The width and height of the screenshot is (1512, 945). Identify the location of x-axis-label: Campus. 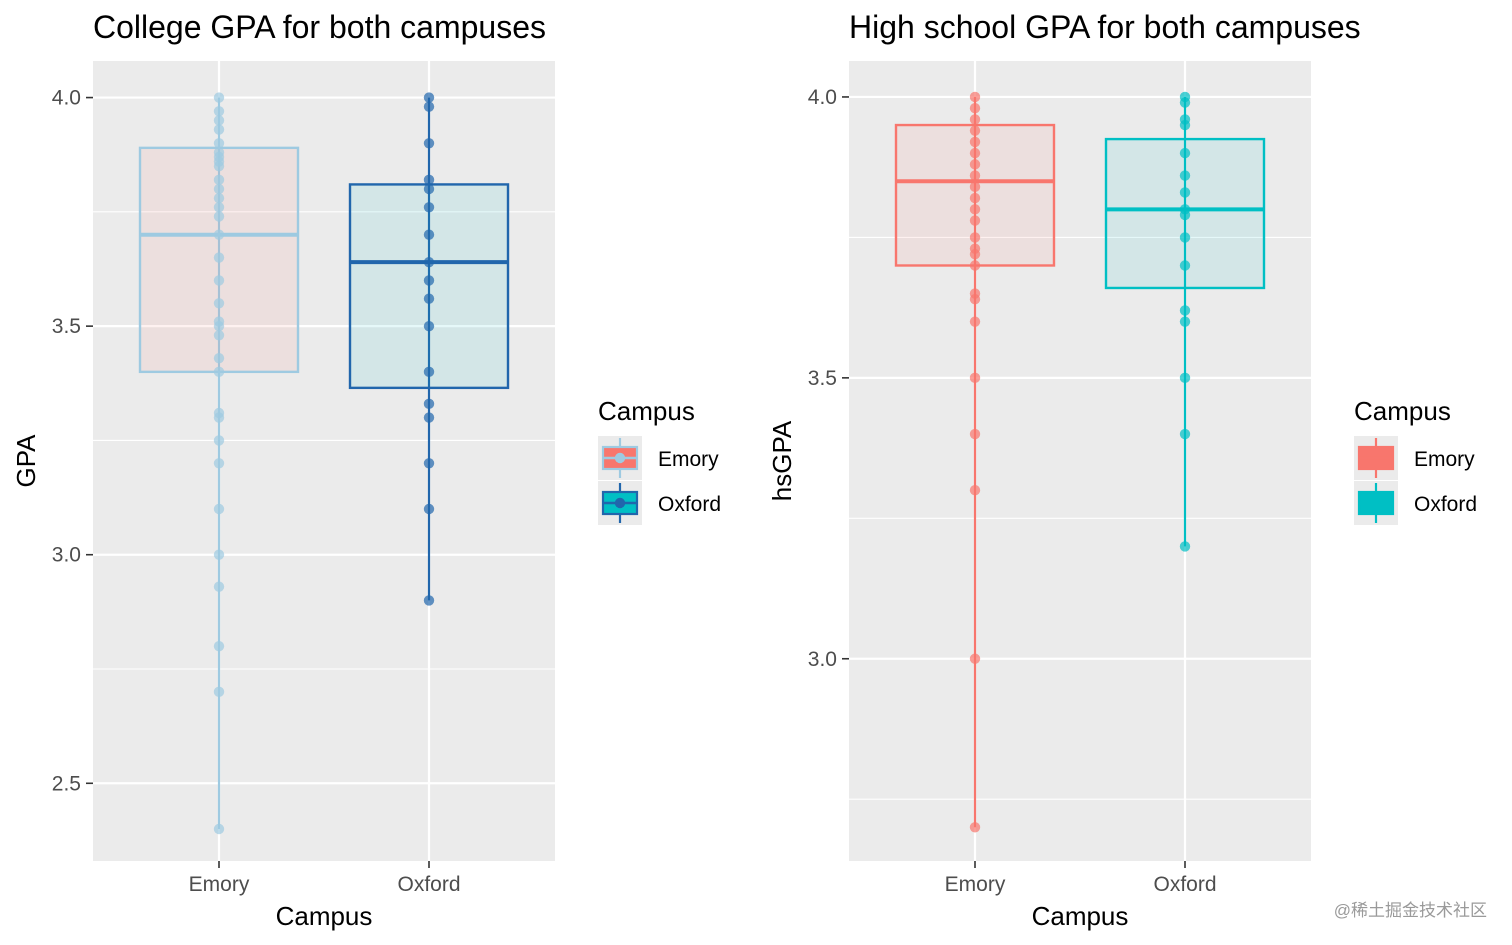
(324, 916).